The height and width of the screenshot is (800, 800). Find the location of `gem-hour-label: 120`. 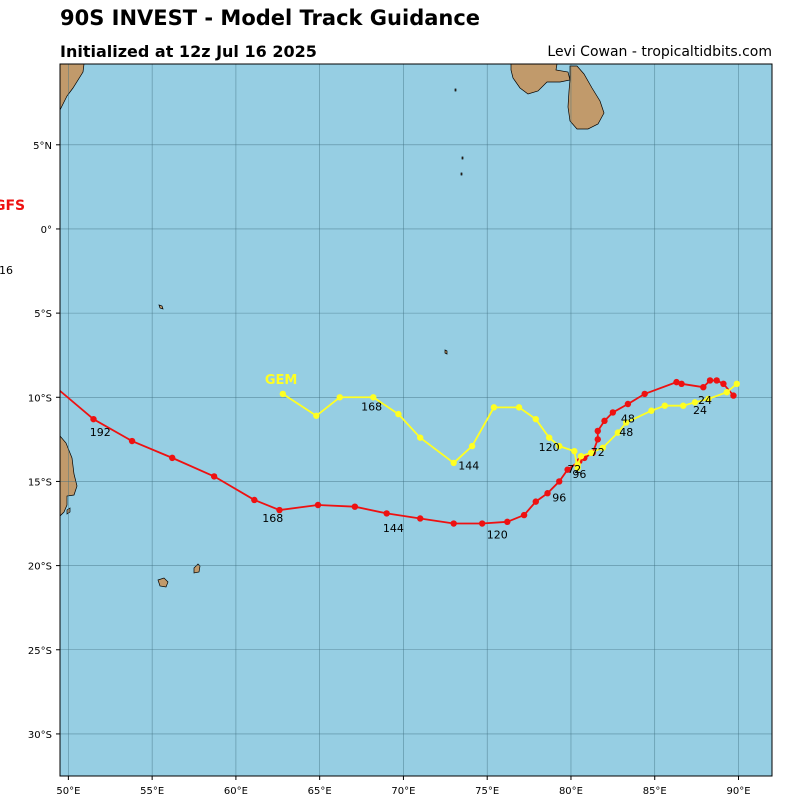

gem-hour-label: 120 is located at coordinates (549, 447).